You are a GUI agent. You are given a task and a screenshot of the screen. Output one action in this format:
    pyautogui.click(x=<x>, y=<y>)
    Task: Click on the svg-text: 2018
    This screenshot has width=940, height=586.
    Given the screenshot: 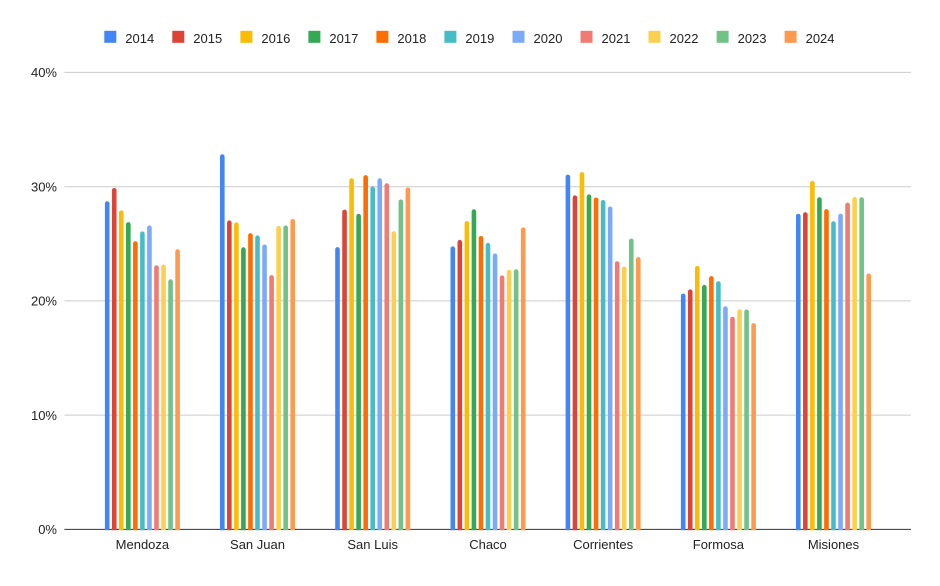 What is the action you would take?
    pyautogui.click(x=411, y=38)
    